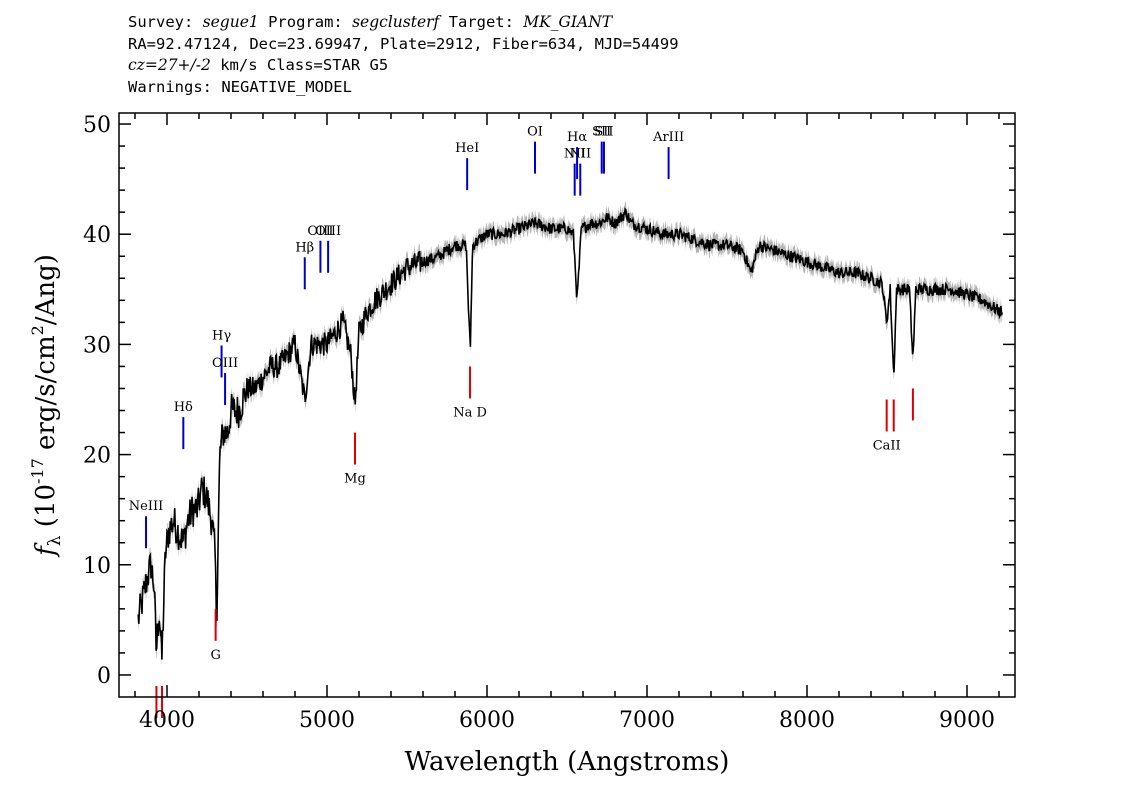  What do you see at coordinates (487, 720) in the screenshot?
I see `x-tick-label: 6000` at bounding box center [487, 720].